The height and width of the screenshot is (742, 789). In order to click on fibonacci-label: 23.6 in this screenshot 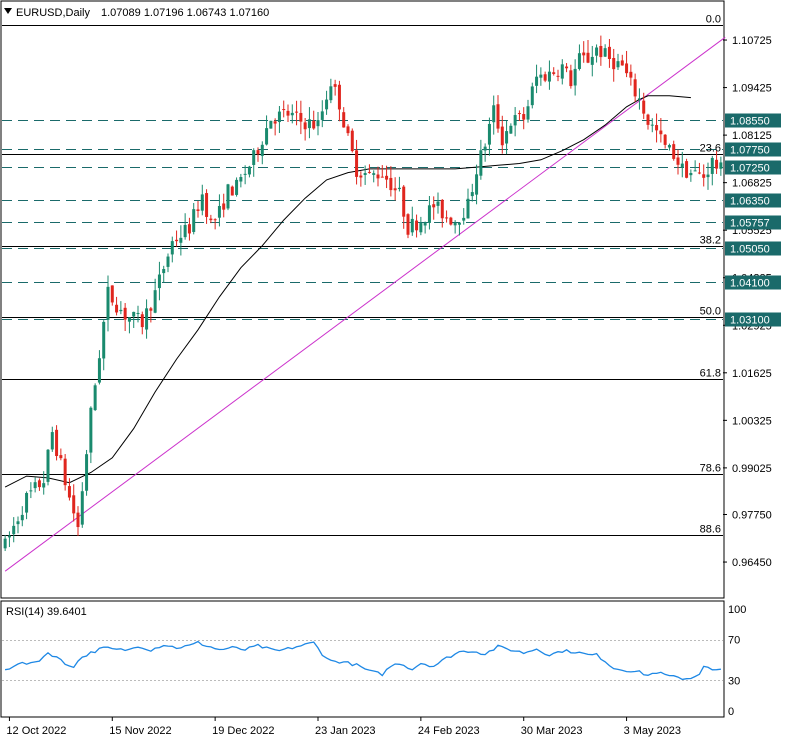, I will do `click(710, 149)`.